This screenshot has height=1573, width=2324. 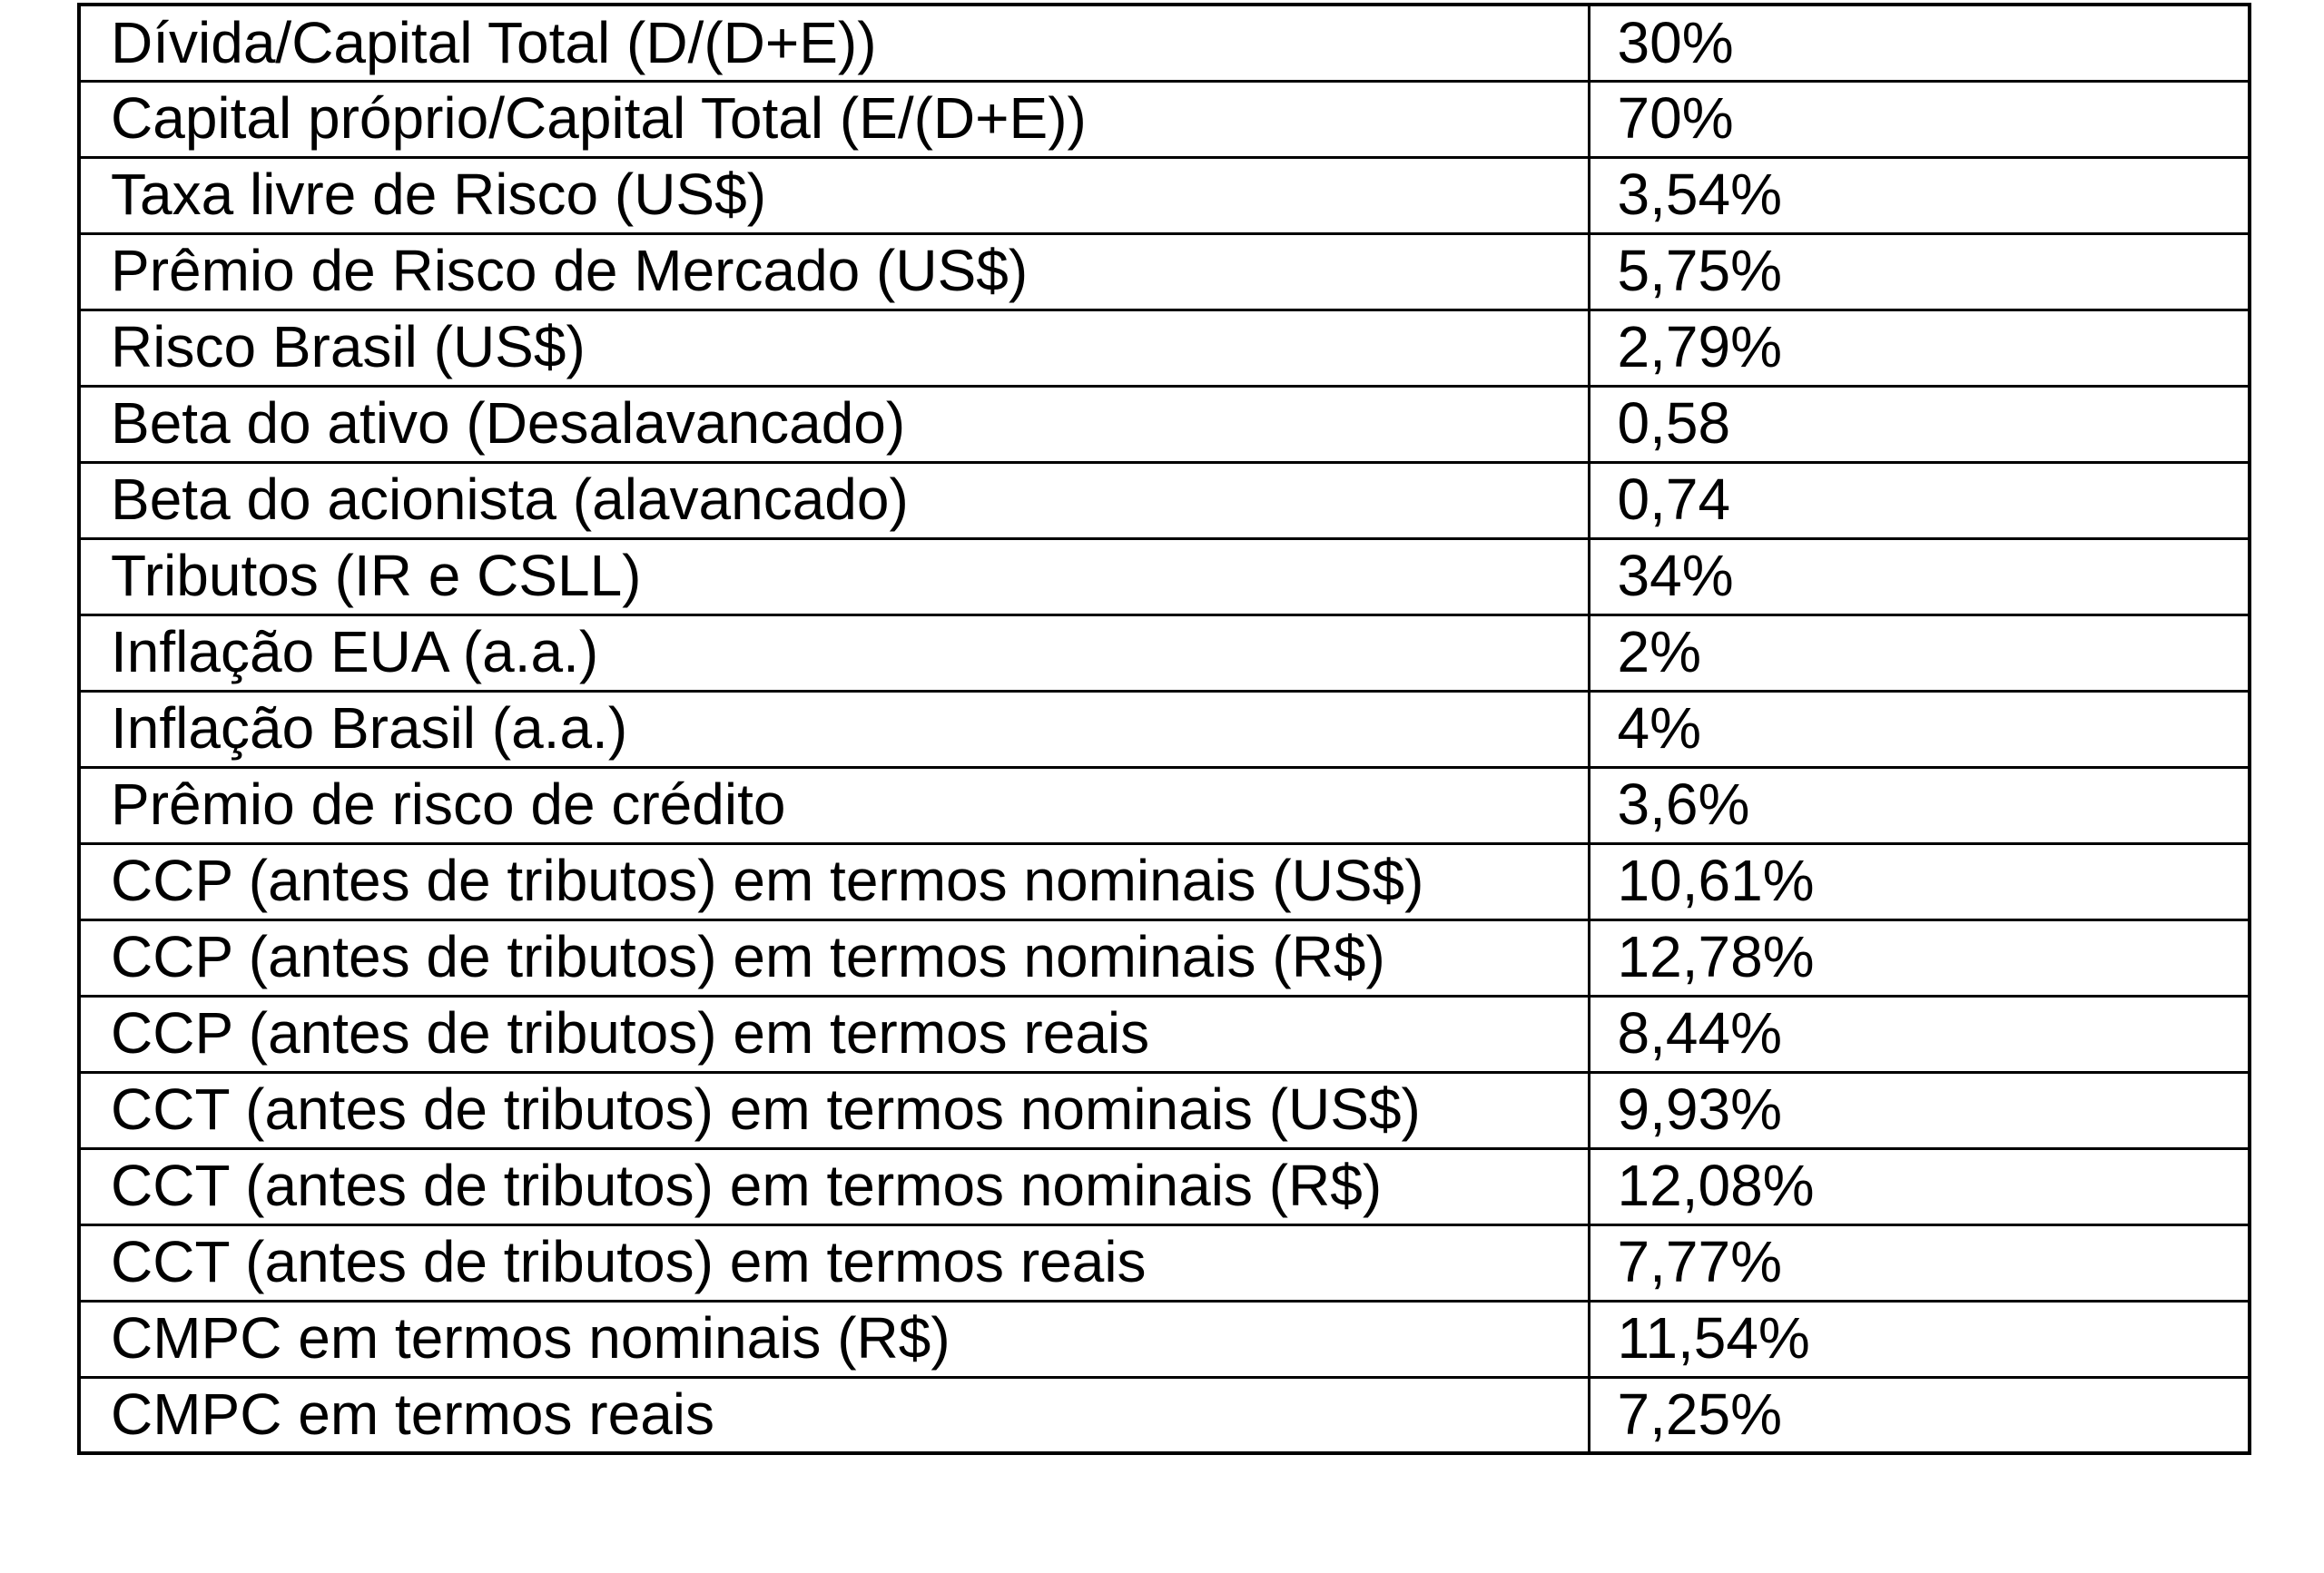 What do you see at coordinates (833, 500) in the screenshot?
I see `parameter-label-cell: Beta do acionista (alavancado)` at bounding box center [833, 500].